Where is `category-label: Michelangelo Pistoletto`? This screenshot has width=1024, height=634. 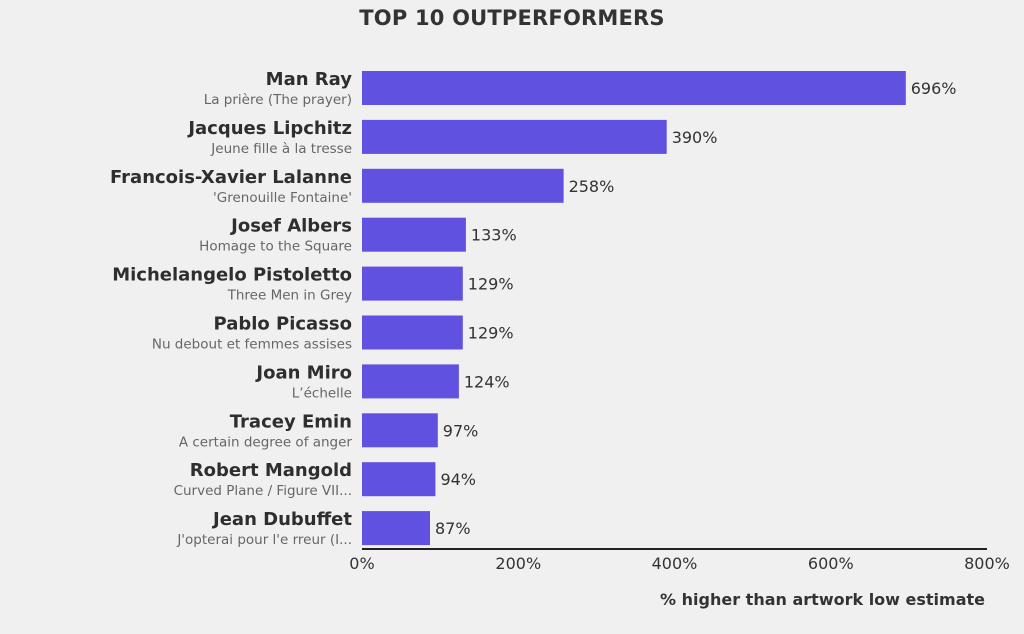 category-label: Michelangelo Pistoletto is located at coordinates (232, 275).